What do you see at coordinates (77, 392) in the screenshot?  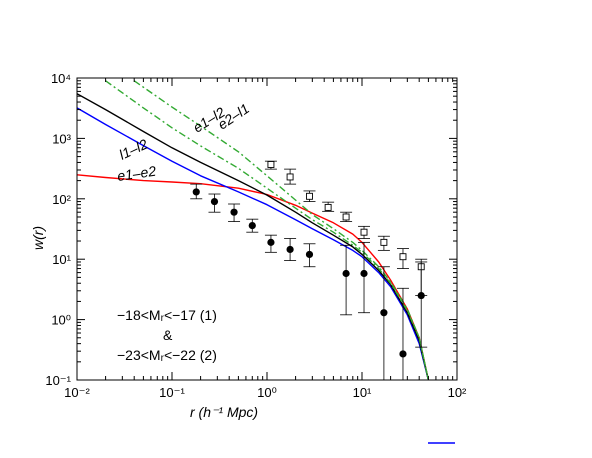 I see `x-tick-label: 10⁻²` at bounding box center [77, 392].